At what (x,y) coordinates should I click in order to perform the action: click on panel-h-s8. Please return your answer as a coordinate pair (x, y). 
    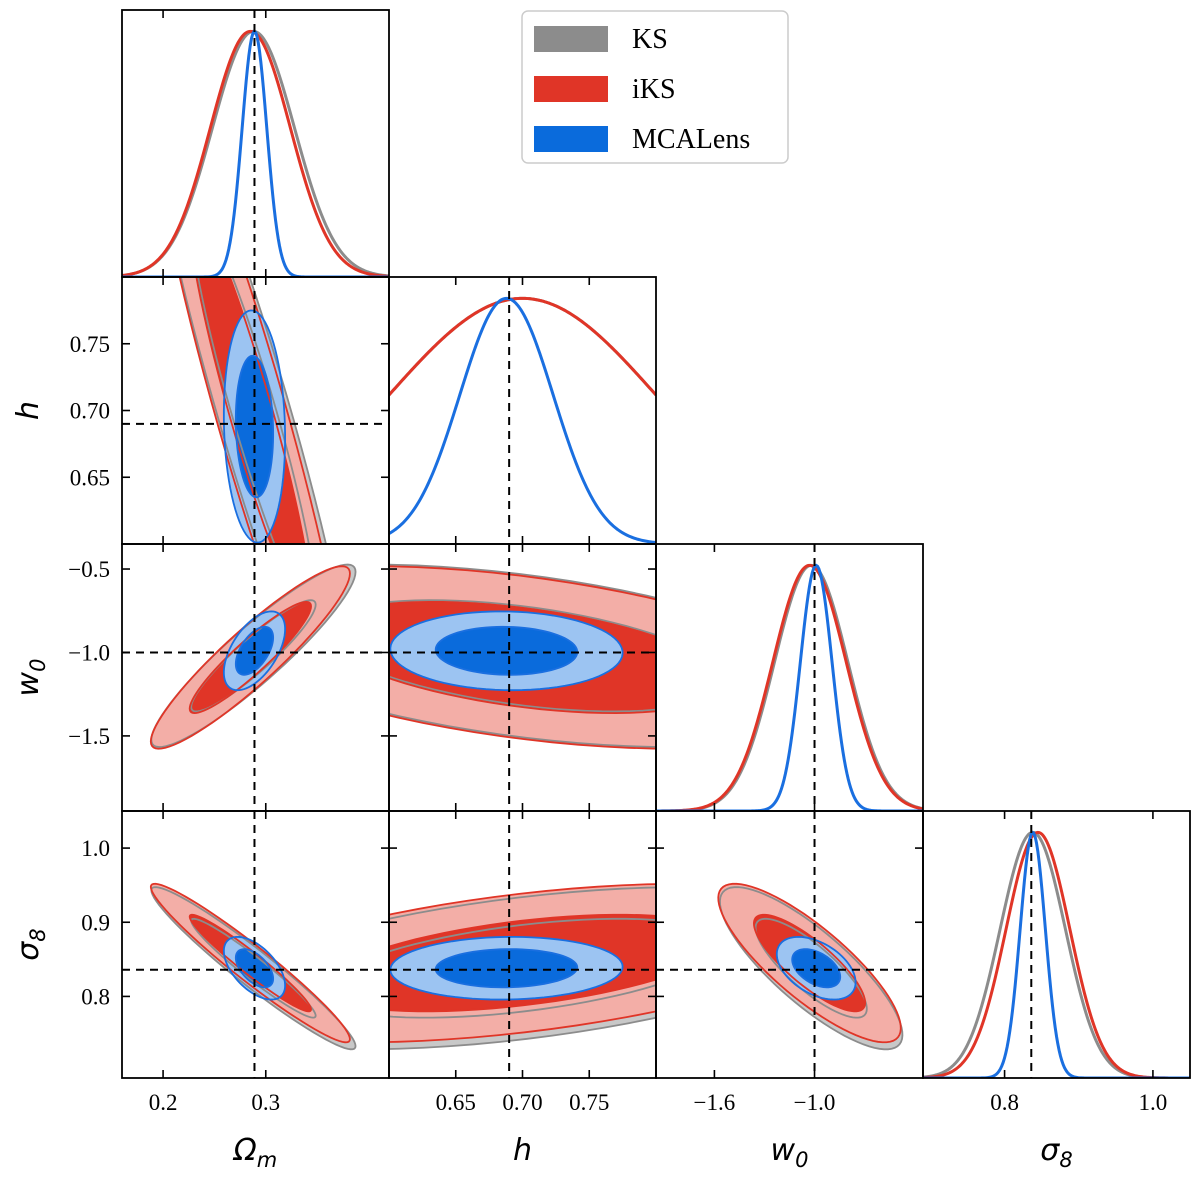
    Looking at the image, I should click on (522, 966).